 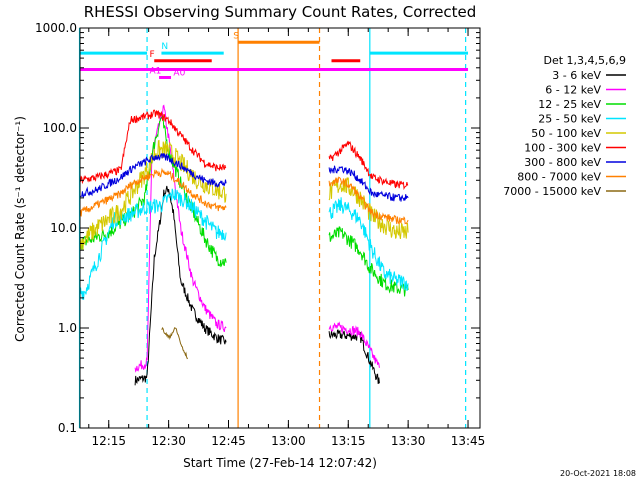 I want to click on y-tick-label-4: 100.0, so click(x=60, y=128).